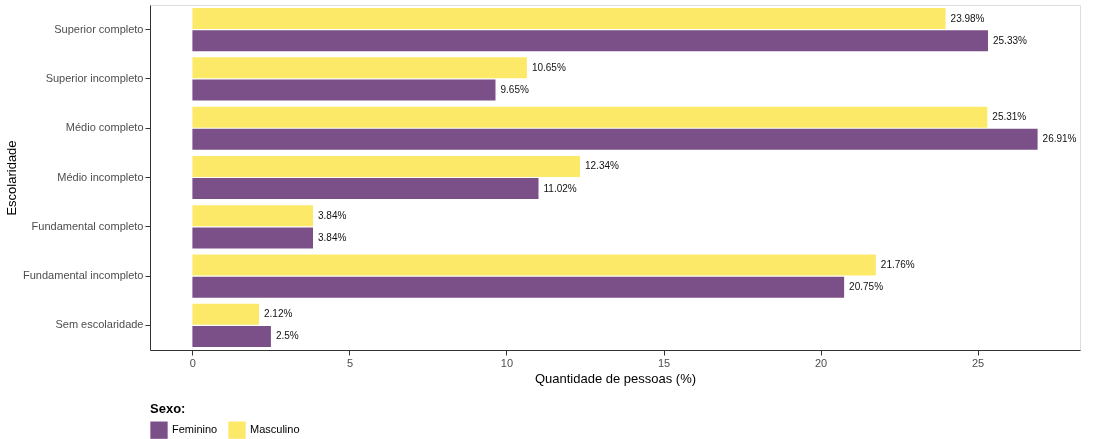 This screenshot has width=1104, height=439. I want to click on y-tick-label: Superior incompleto, so click(94, 77).